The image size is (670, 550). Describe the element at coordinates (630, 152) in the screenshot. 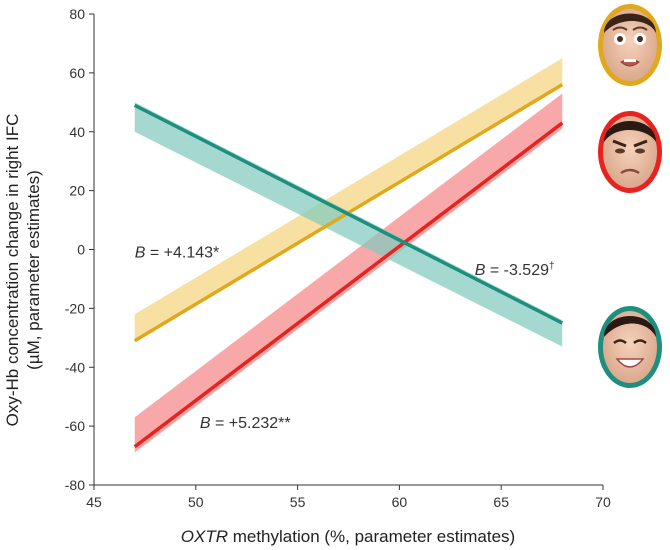

I see `angry-face-icon` at that location.